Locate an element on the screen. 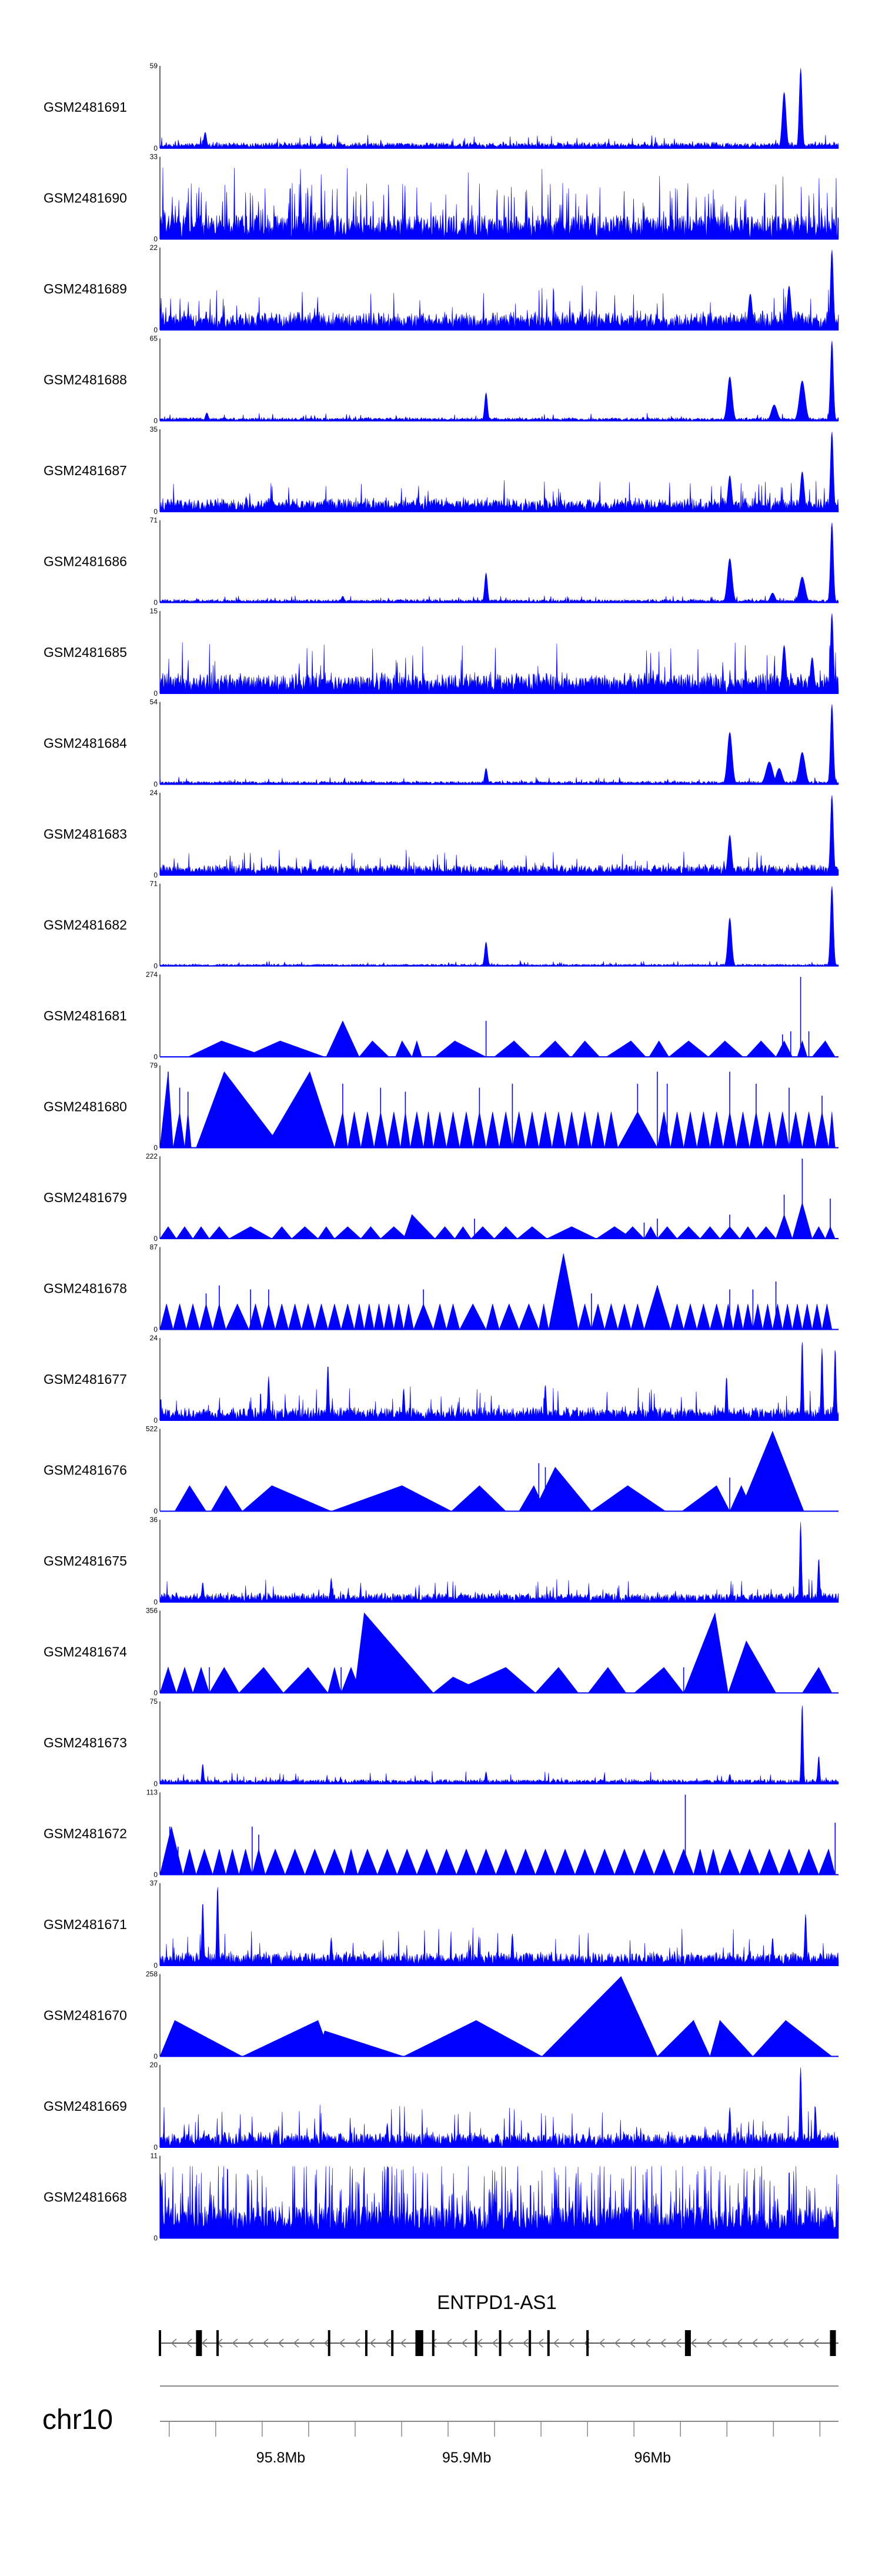 This screenshot has width=882, height=2576. track-label: GSM2481678 is located at coordinates (85, 1288).